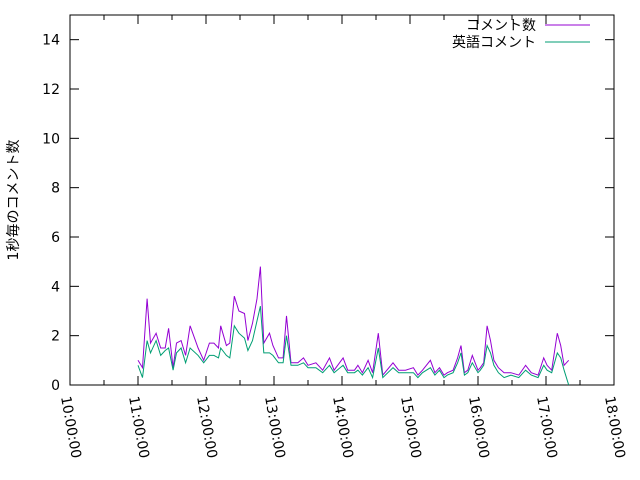 The width and height of the screenshot is (640, 480). What do you see at coordinates (51, 41) in the screenshot?
I see `y-tick-label: 14` at bounding box center [51, 41].